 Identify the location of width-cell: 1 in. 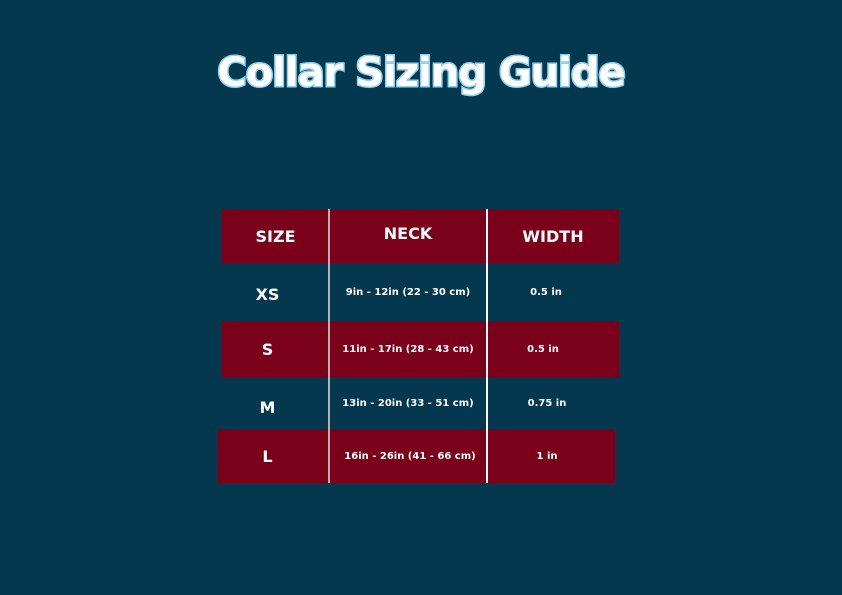
(547, 456).